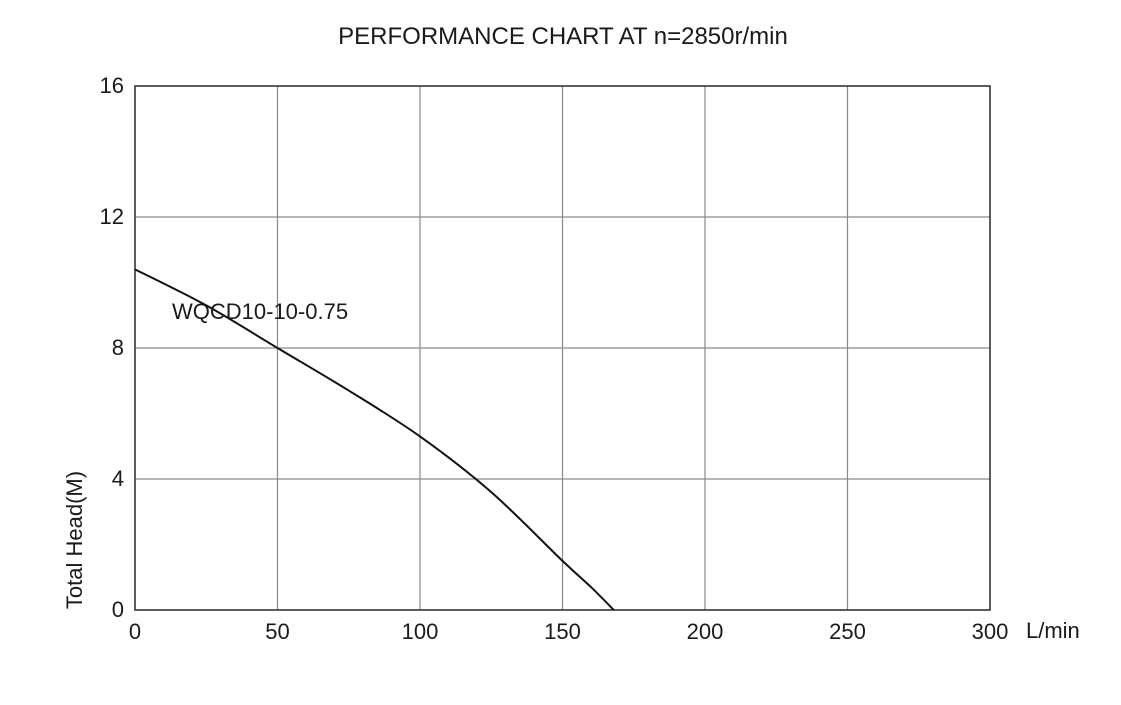  What do you see at coordinates (562, 631) in the screenshot?
I see `x-tick-label: 150` at bounding box center [562, 631].